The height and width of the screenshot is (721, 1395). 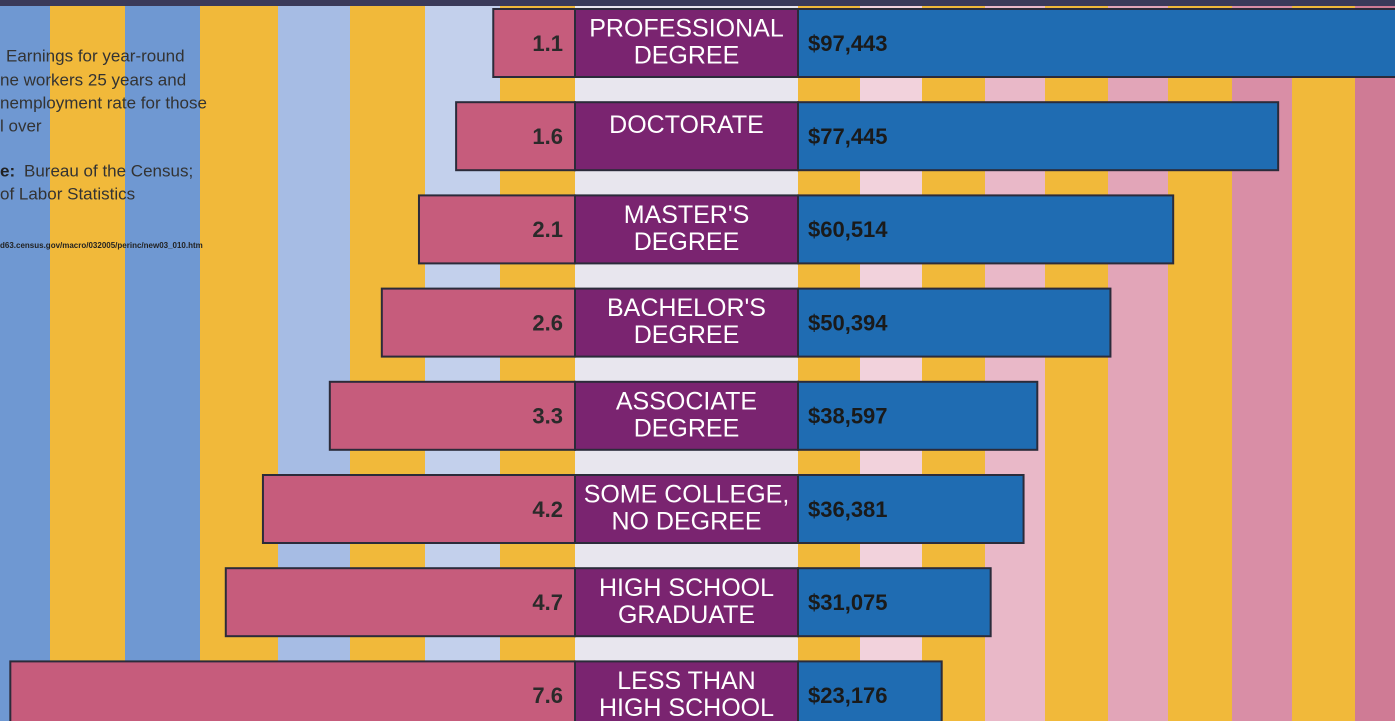 What do you see at coordinates (103, 102) in the screenshot?
I see `note-line: nemployment rate for those` at bounding box center [103, 102].